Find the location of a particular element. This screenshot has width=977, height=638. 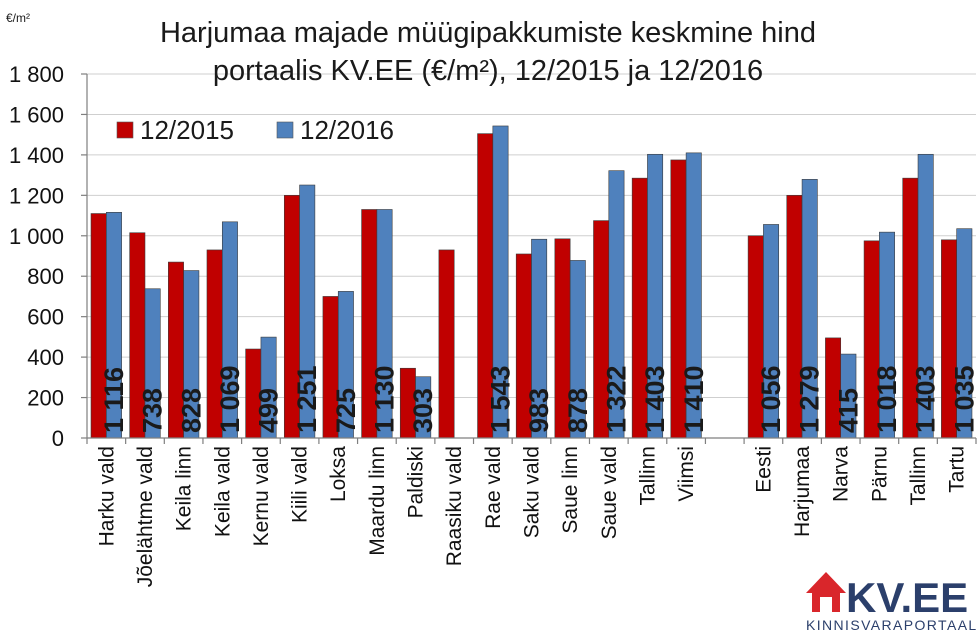

x-category-label: Kernu vald is located at coordinates (261, 496).